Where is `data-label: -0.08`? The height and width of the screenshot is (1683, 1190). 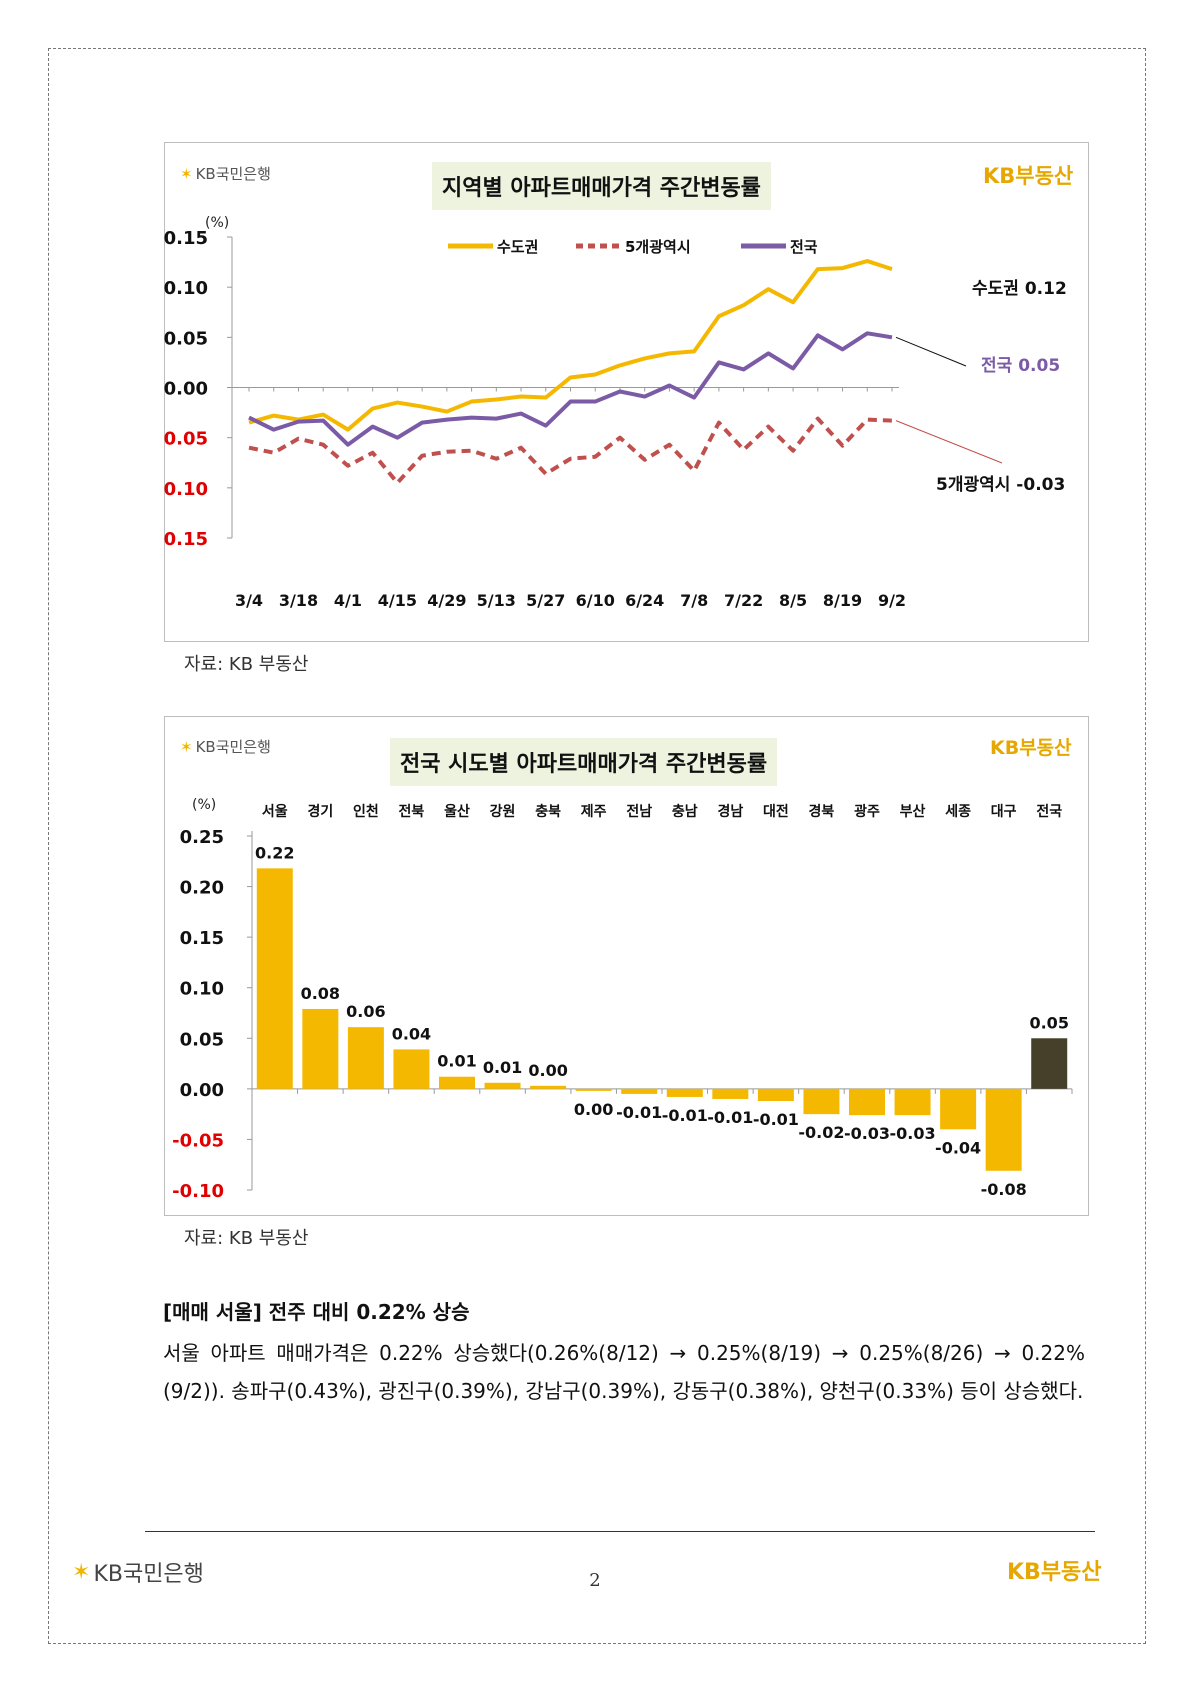 data-label: -0.08 is located at coordinates (1004, 1189).